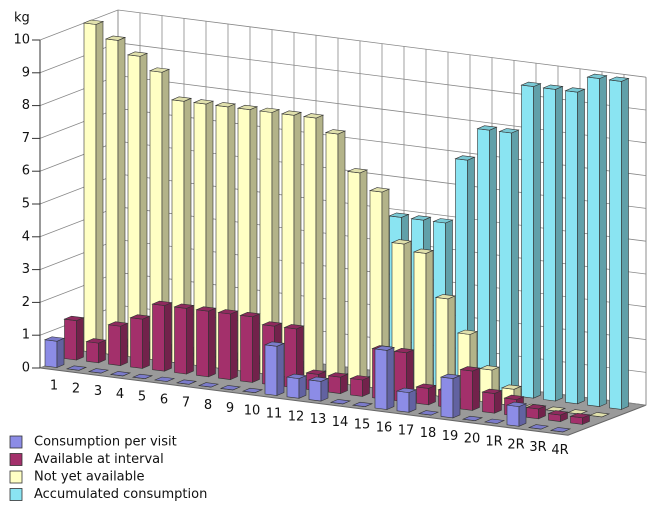 The height and width of the screenshot is (515, 656). Describe the element at coordinates (120, 494) in the screenshot. I see `legend-label: Accumulated consumption` at that location.